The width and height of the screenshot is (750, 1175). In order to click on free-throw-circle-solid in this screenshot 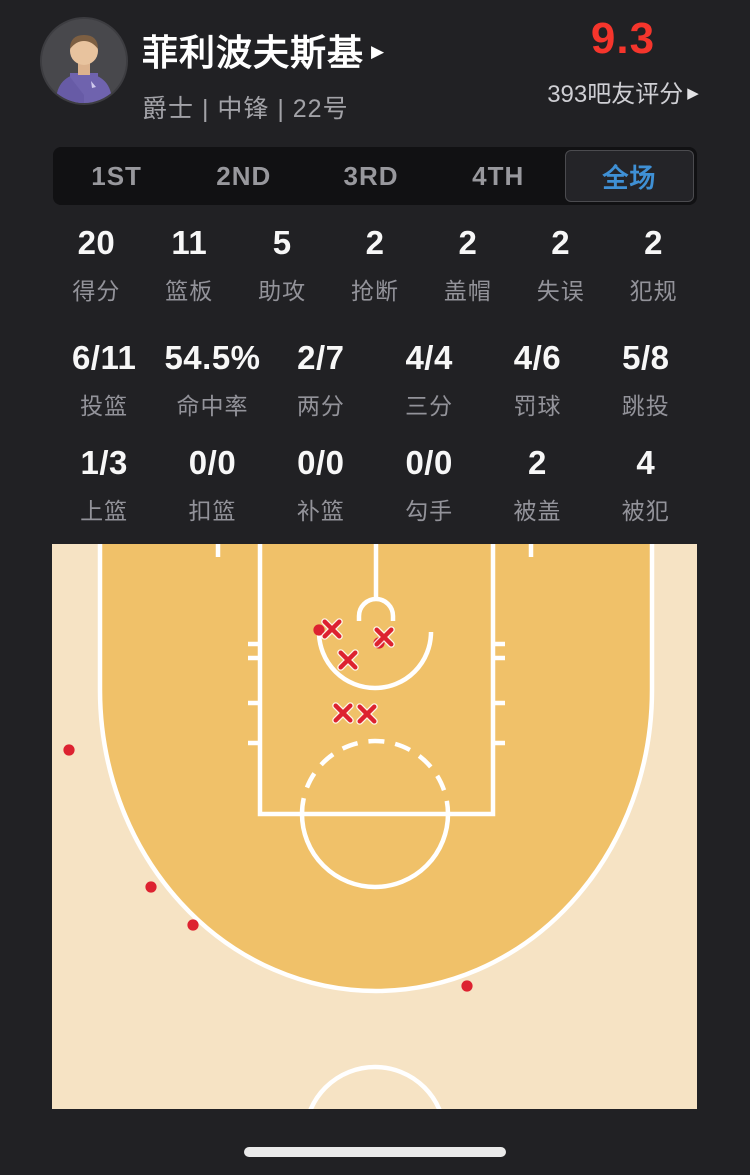, I will do `click(375, 851)`.